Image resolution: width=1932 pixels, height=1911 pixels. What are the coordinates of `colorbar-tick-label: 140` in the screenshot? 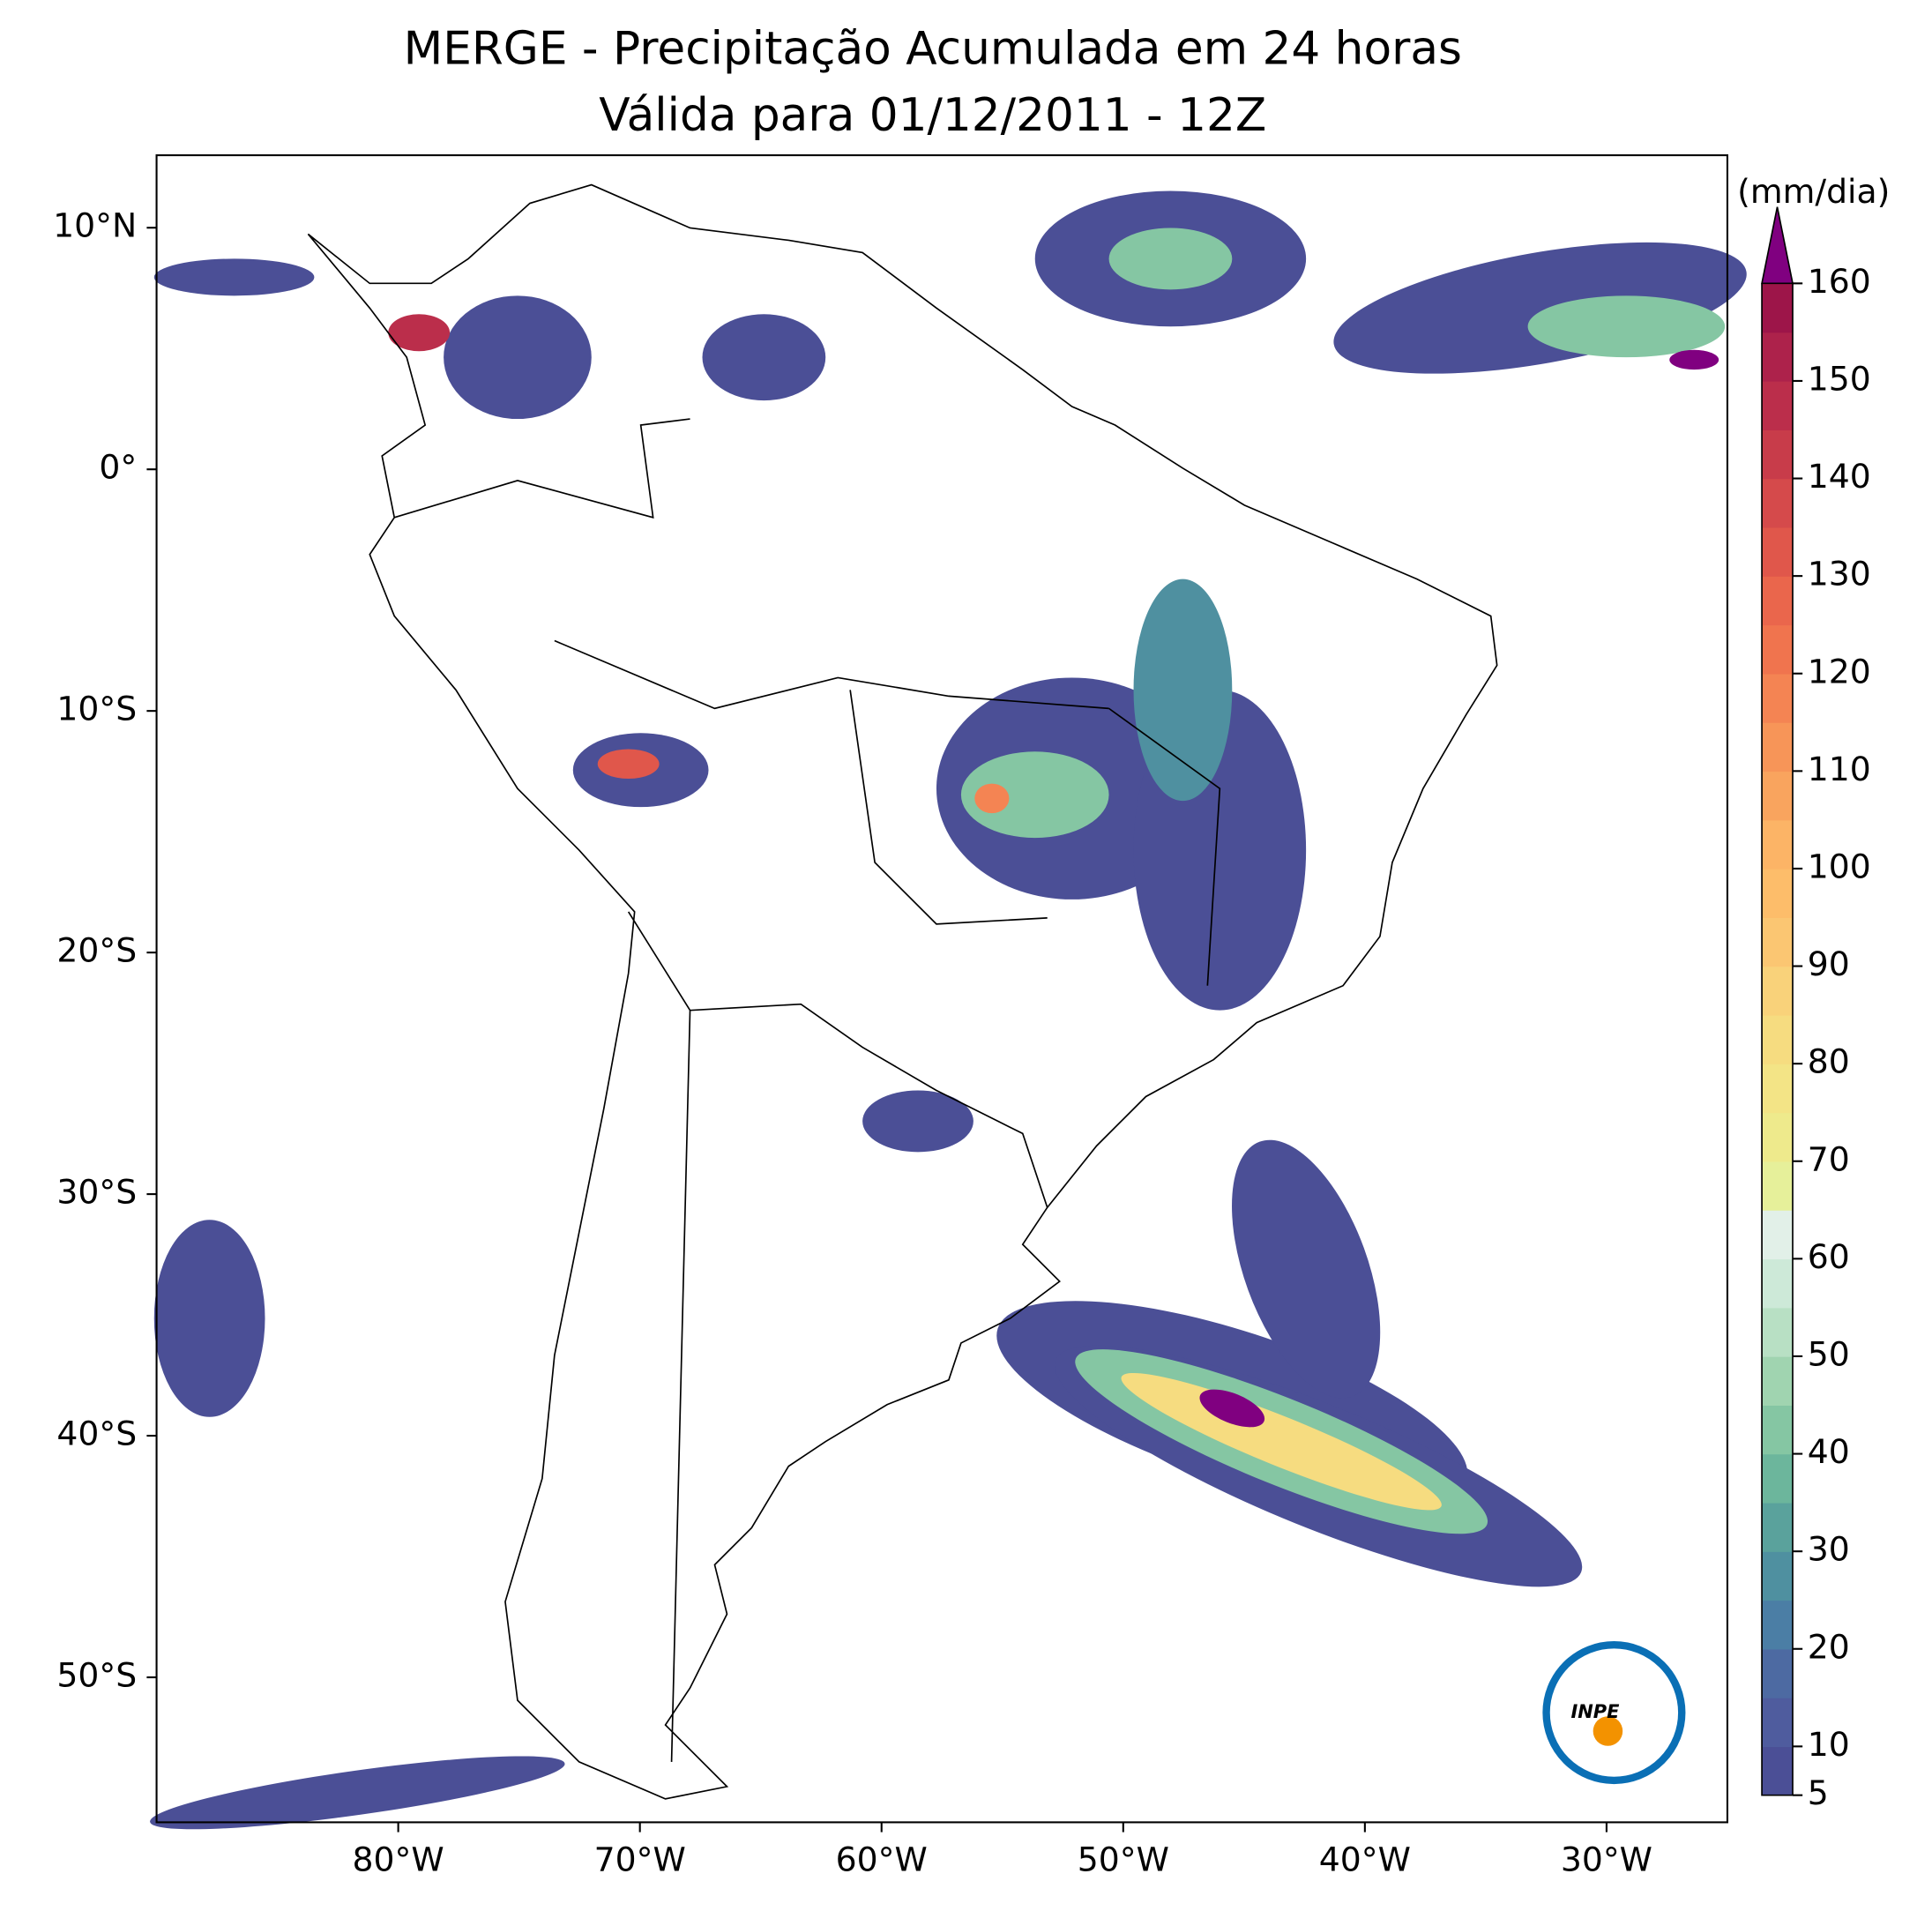 It's located at (1839, 477).